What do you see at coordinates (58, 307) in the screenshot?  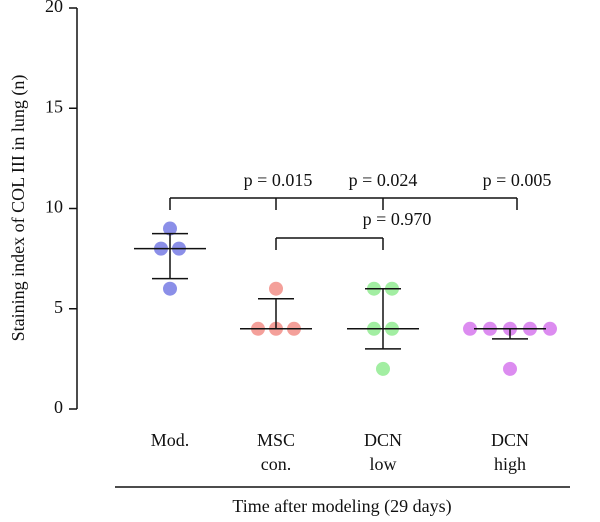 I see `y-tick-label: 5` at bounding box center [58, 307].